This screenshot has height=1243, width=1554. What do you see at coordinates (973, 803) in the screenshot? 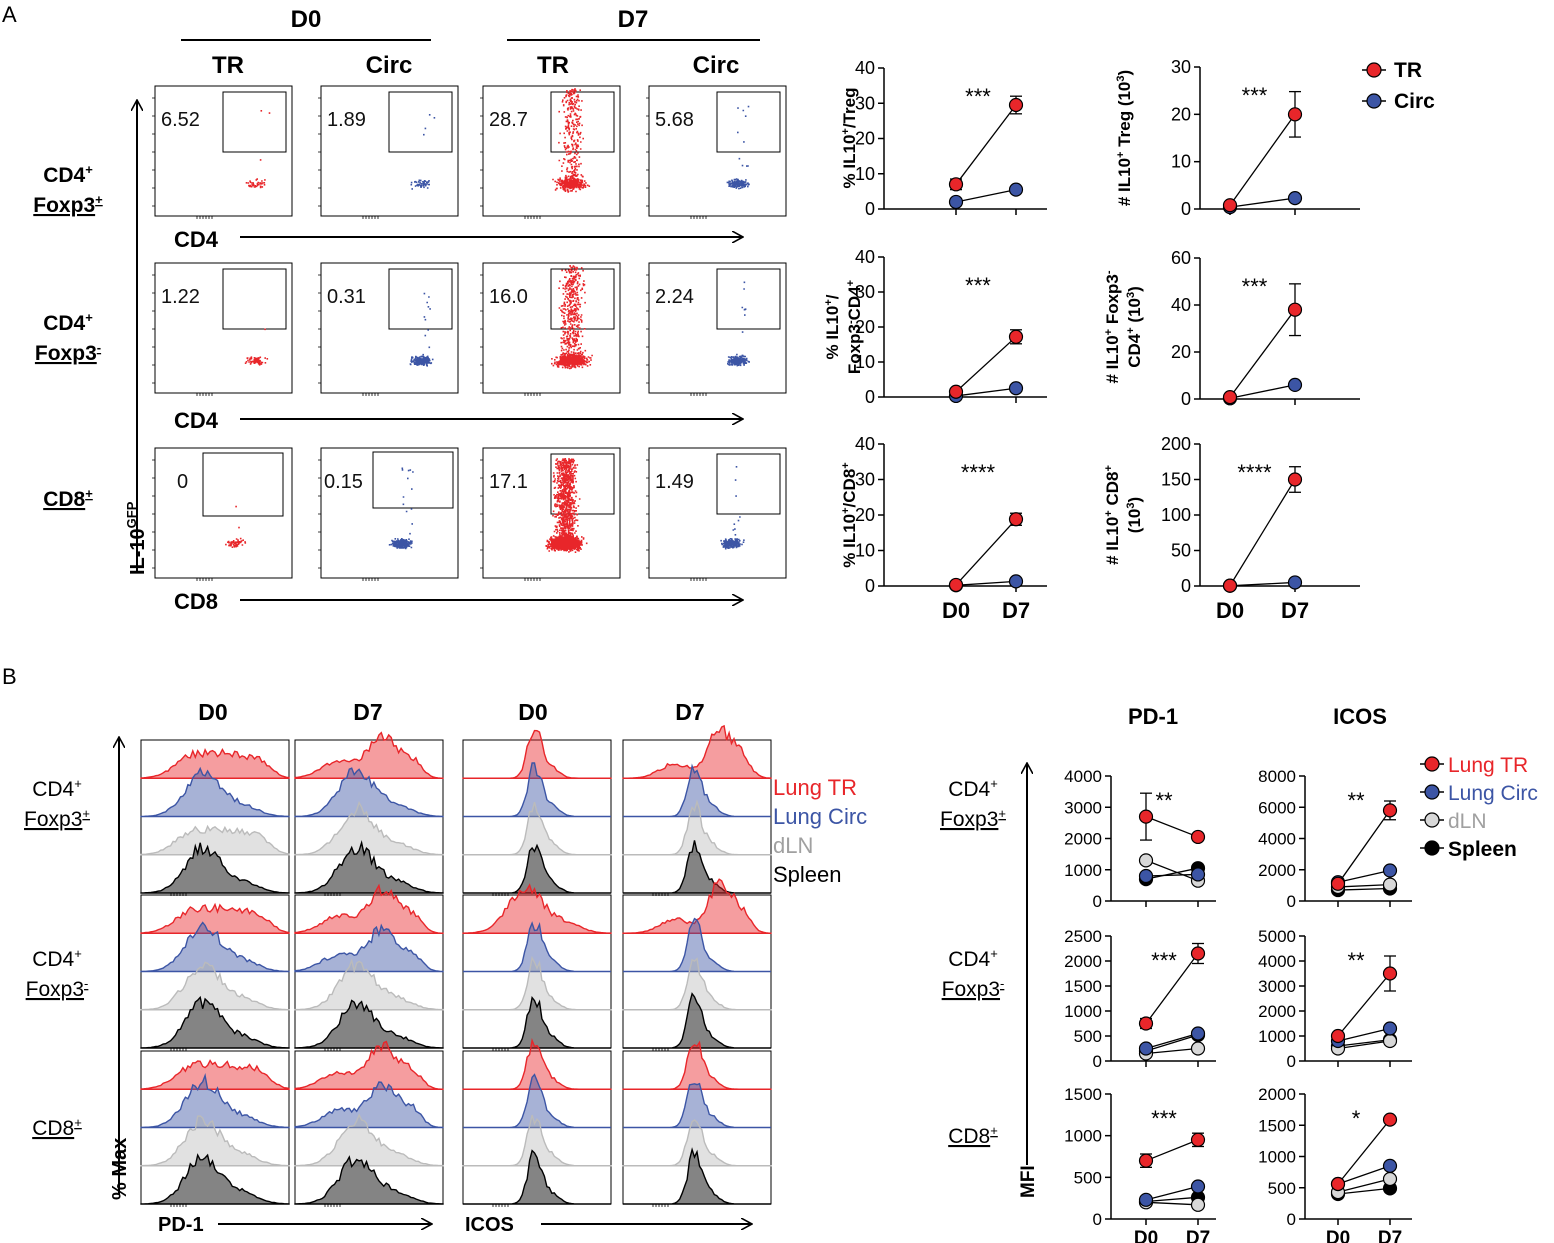
I see `mfi-row-label-foxp3pos: CD4+ Foxp3+` at bounding box center [973, 803].